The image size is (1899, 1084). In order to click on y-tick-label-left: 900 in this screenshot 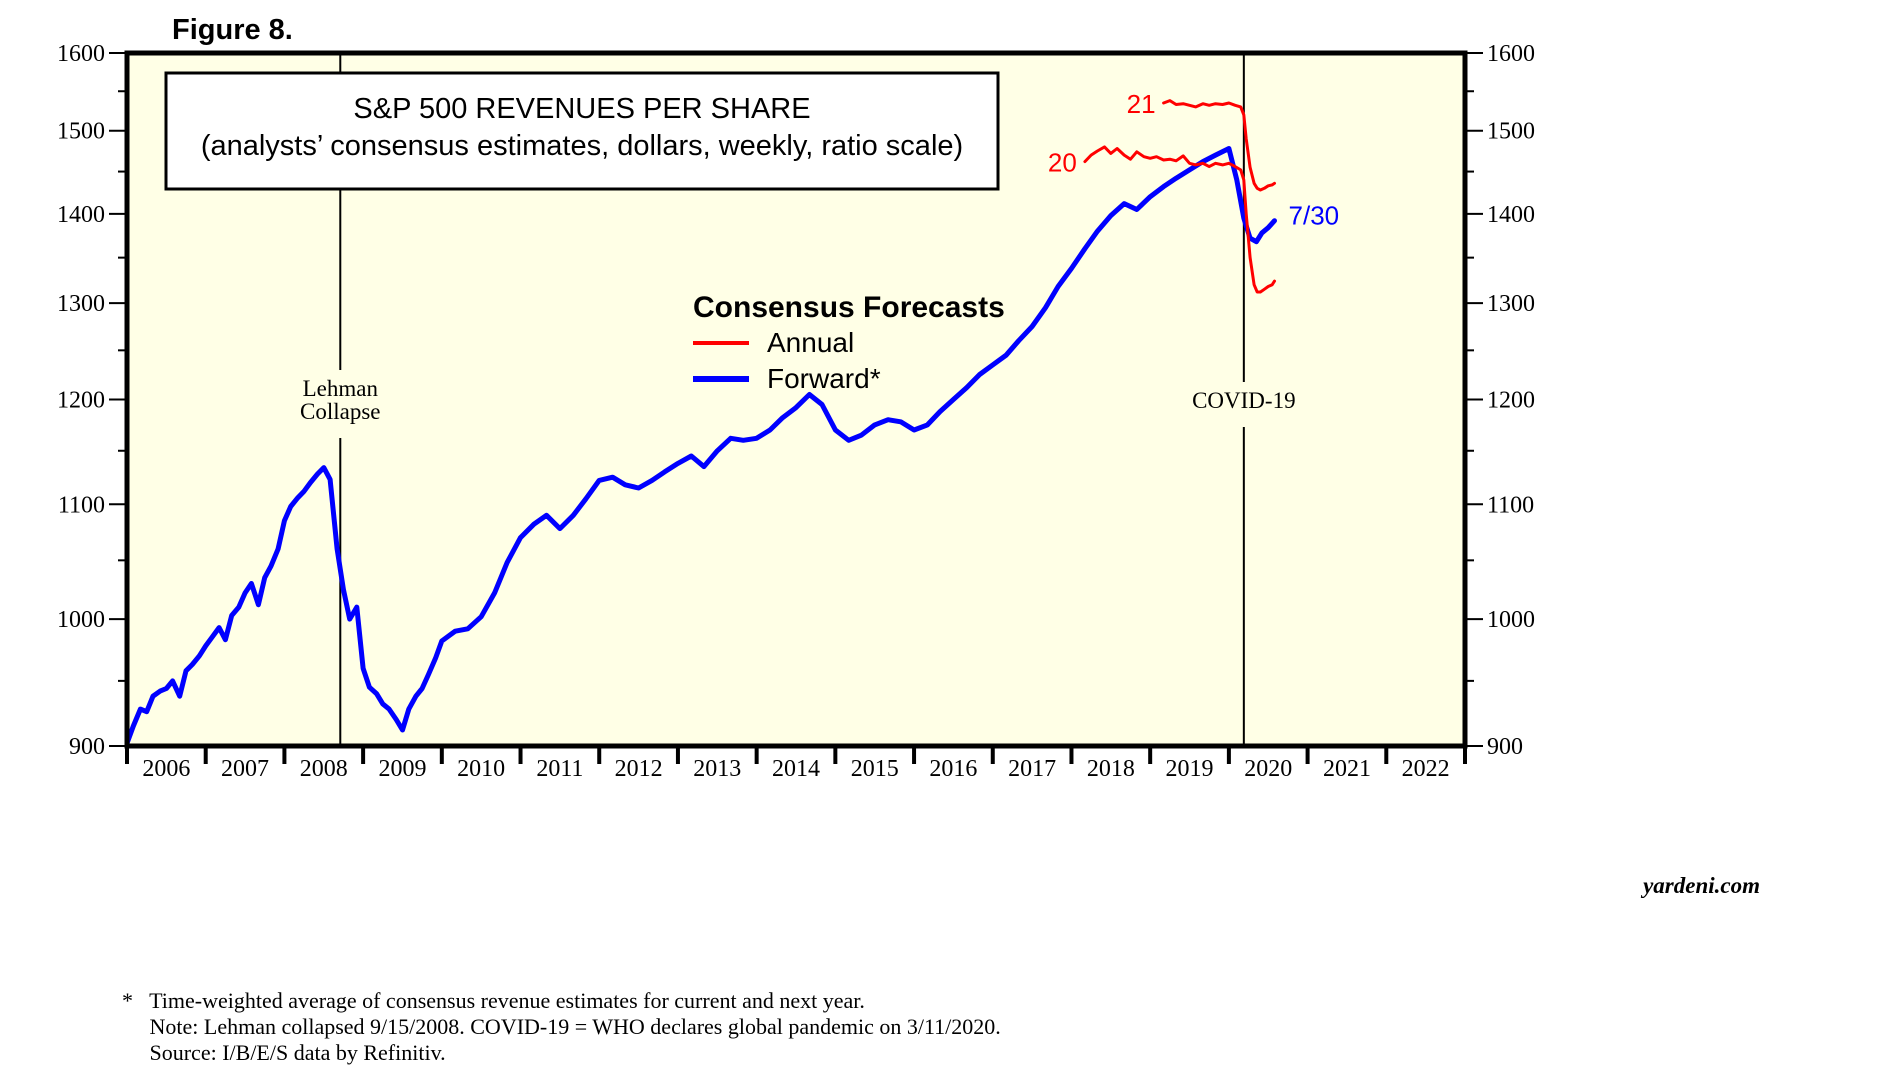, I will do `click(87, 747)`.